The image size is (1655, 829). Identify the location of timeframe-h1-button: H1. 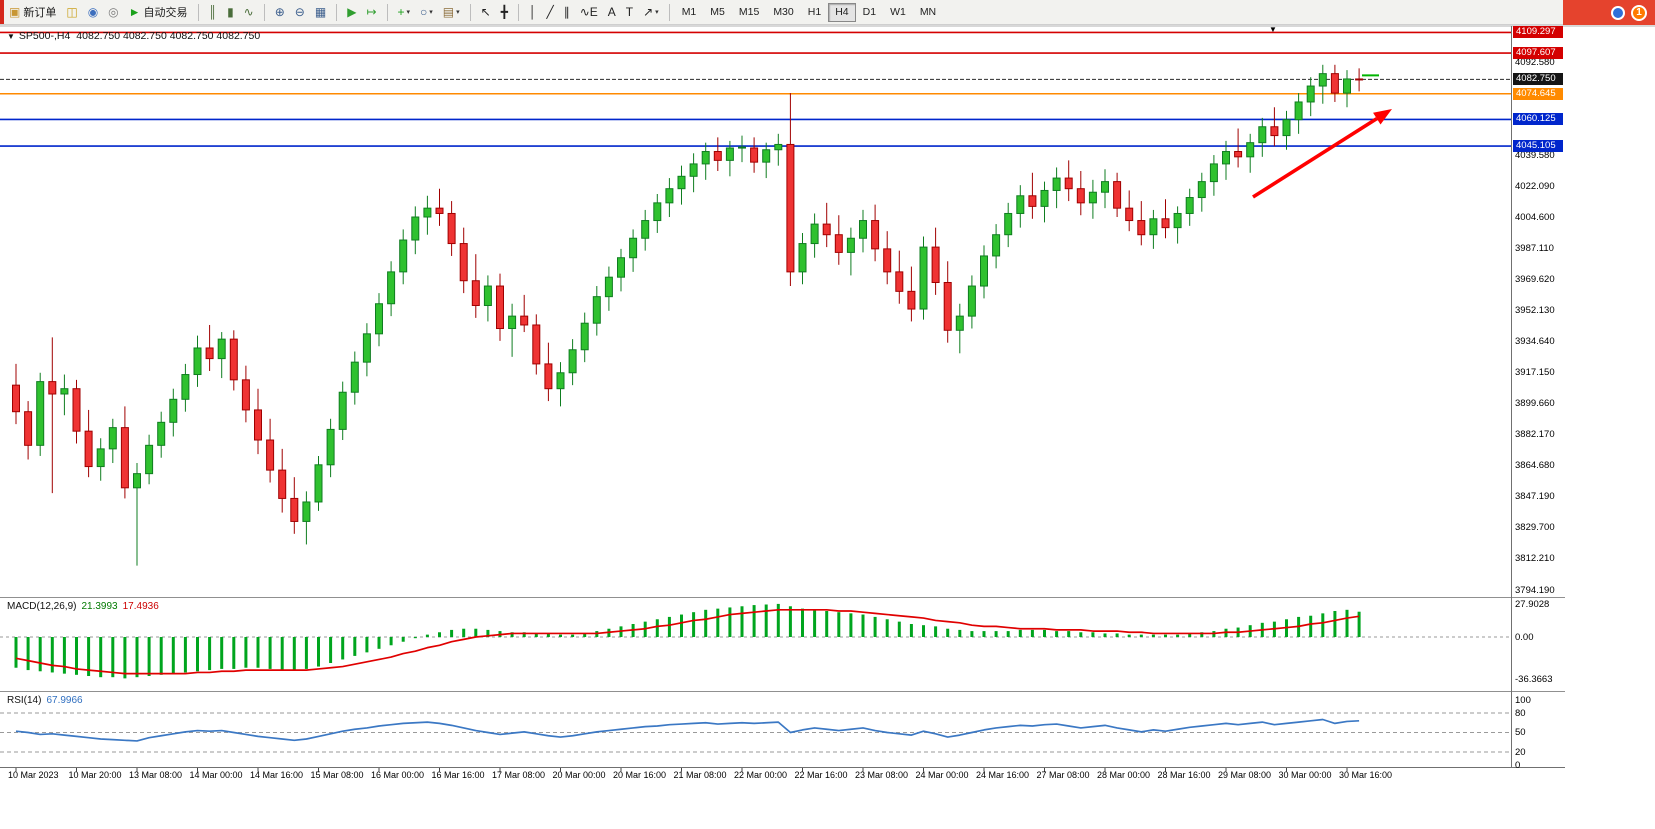
(814, 12).